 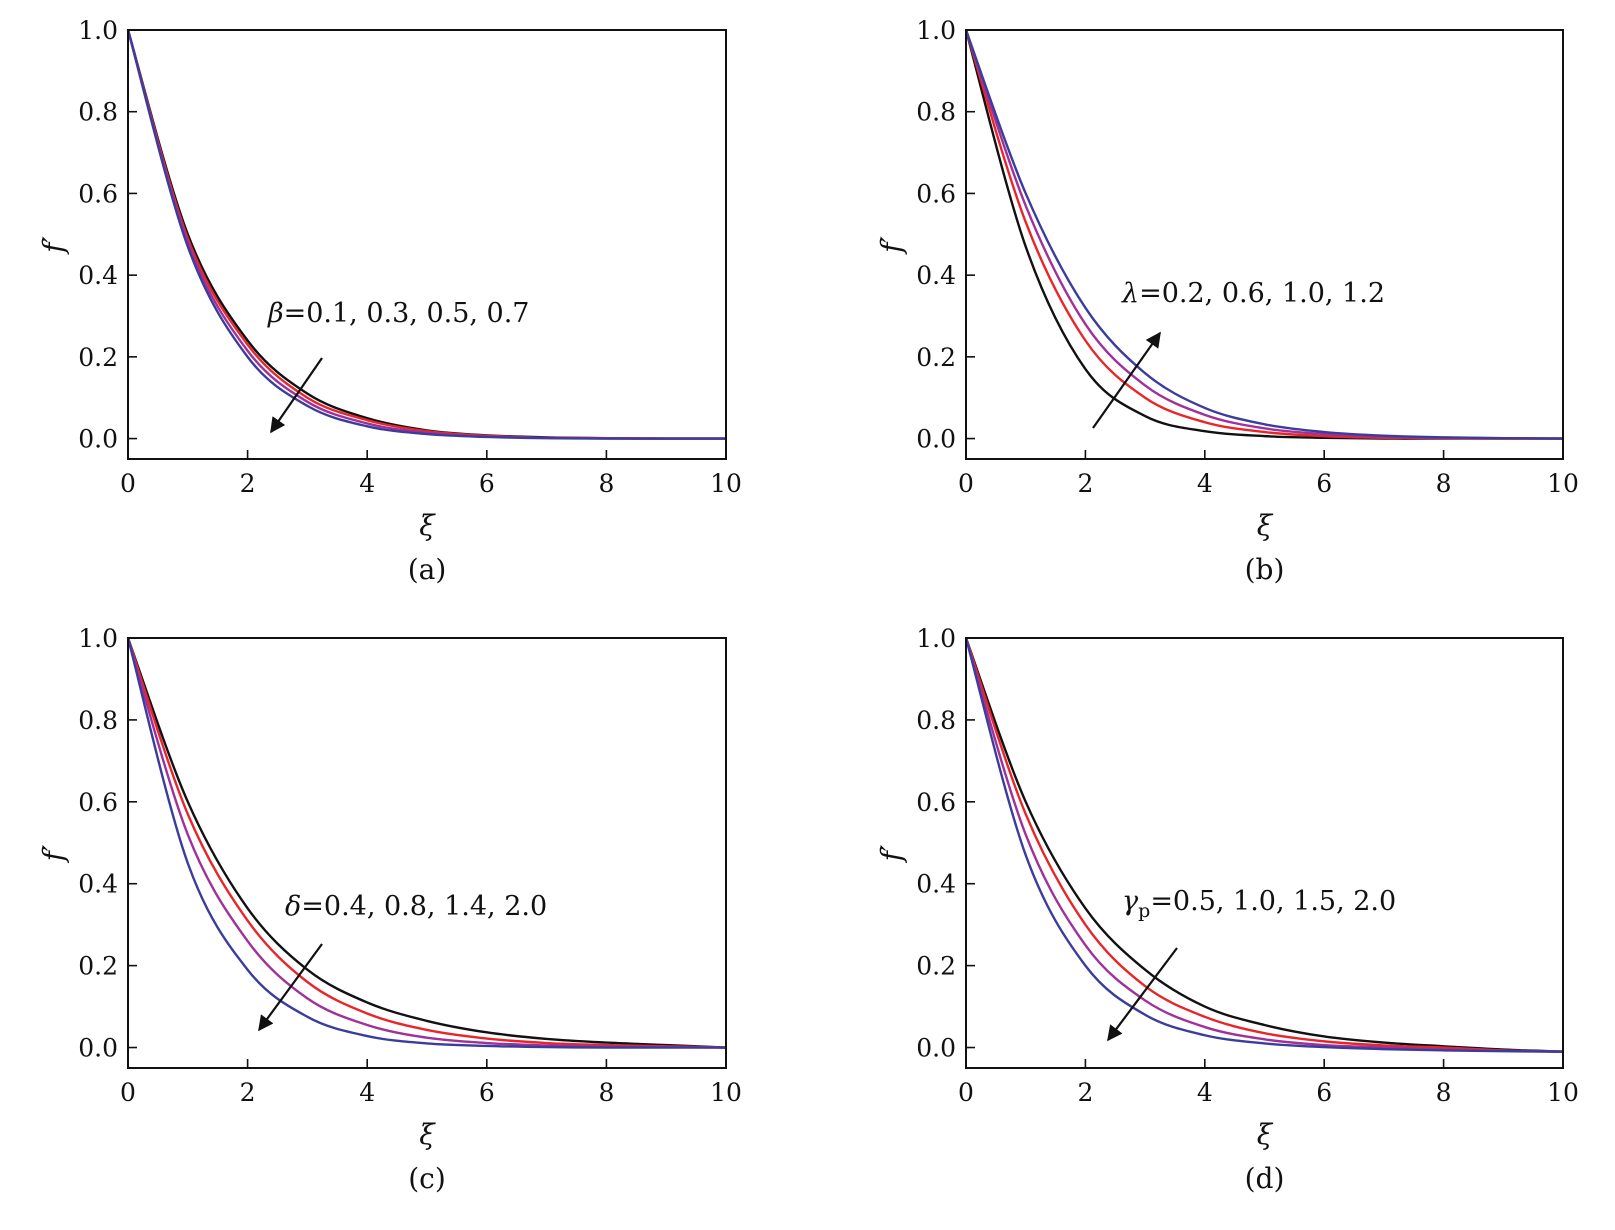 I want to click on parameter-annotation: λ=0.2, 0.6, 1.0, 1.2, so click(x=1253, y=293).